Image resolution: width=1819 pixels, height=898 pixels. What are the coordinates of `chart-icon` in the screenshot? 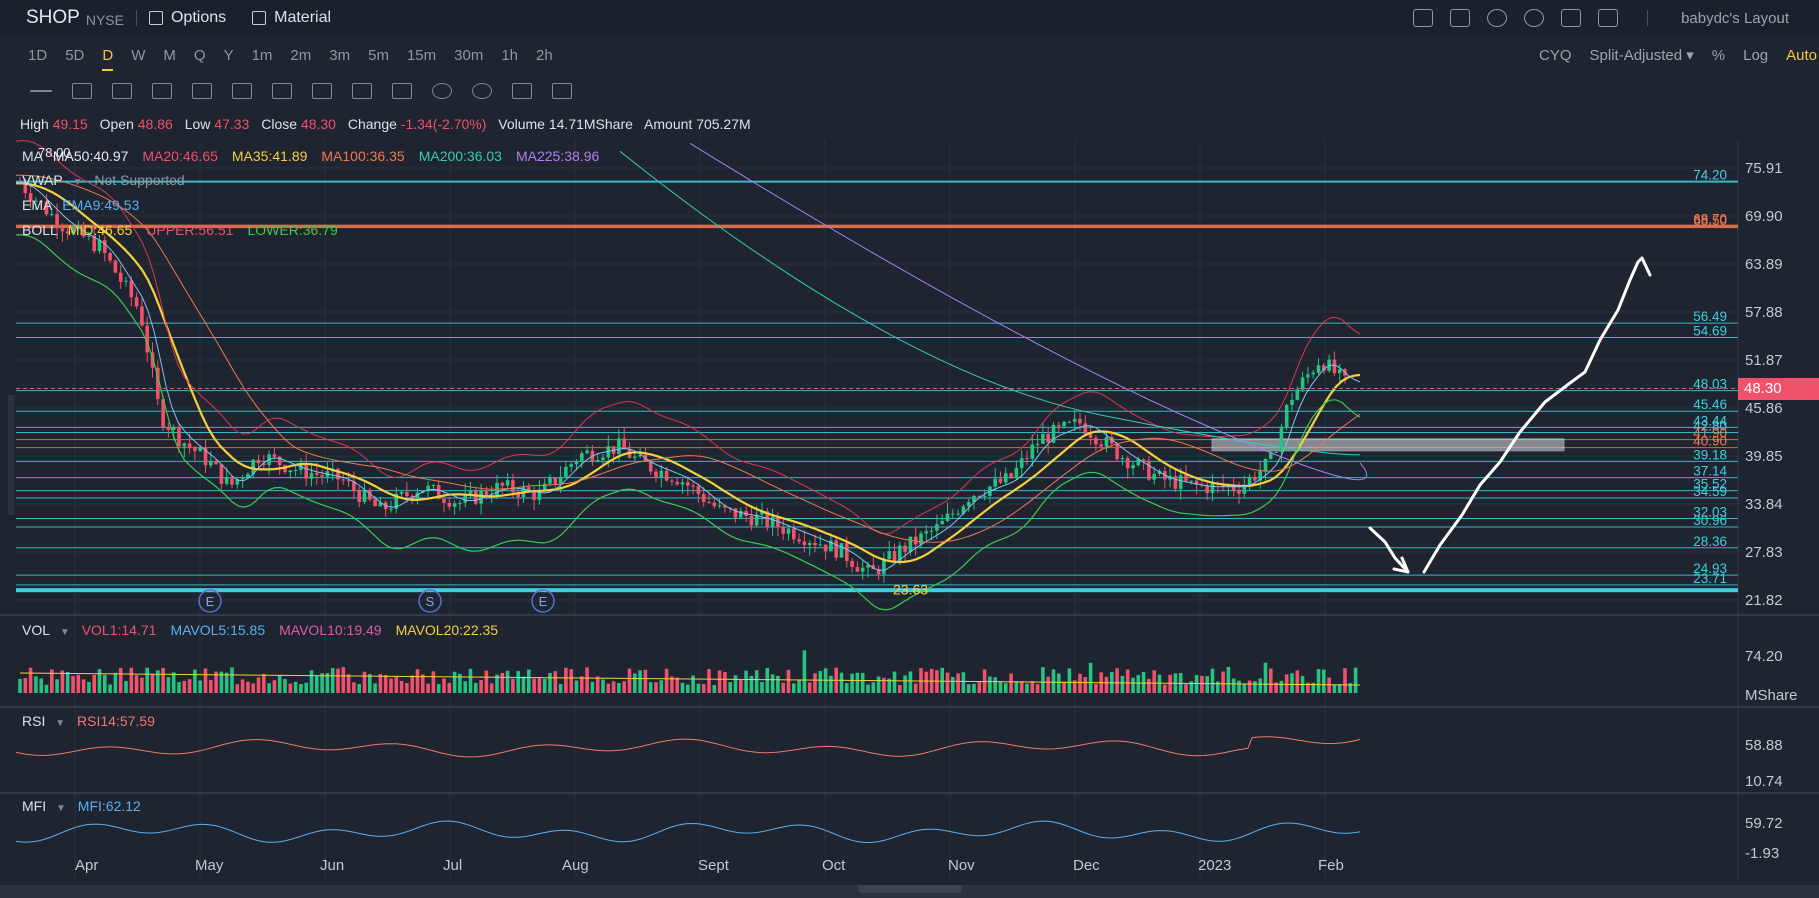 It's located at (1423, 18).